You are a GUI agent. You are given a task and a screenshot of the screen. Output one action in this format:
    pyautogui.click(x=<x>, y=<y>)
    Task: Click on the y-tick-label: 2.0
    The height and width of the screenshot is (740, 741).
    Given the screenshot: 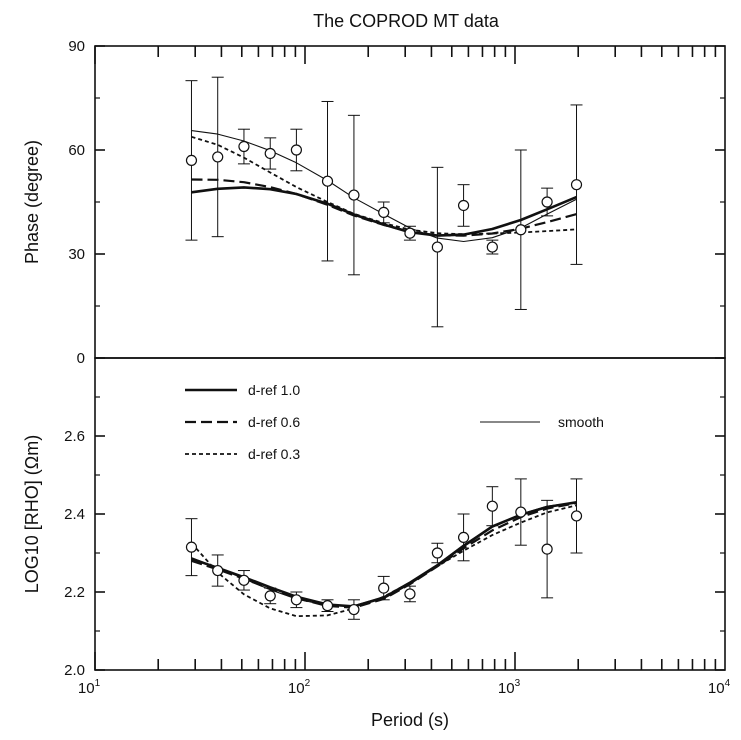 What is the action you would take?
    pyautogui.click(x=74, y=670)
    